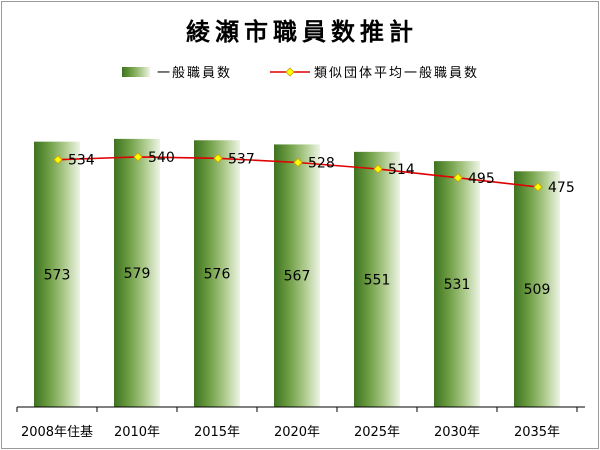 The image size is (600, 450). I want to click on category-label-6: 2030年, so click(457, 432).